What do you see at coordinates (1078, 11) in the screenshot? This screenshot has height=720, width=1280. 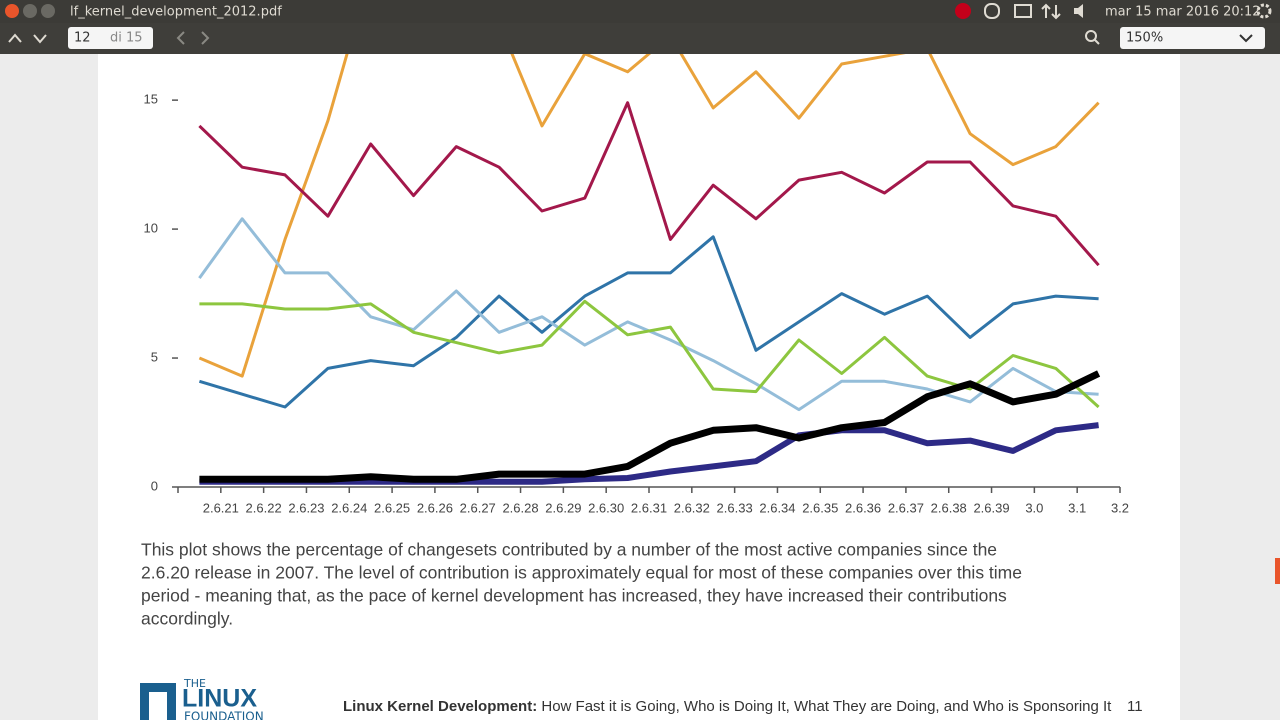 I see `volume-icon` at bounding box center [1078, 11].